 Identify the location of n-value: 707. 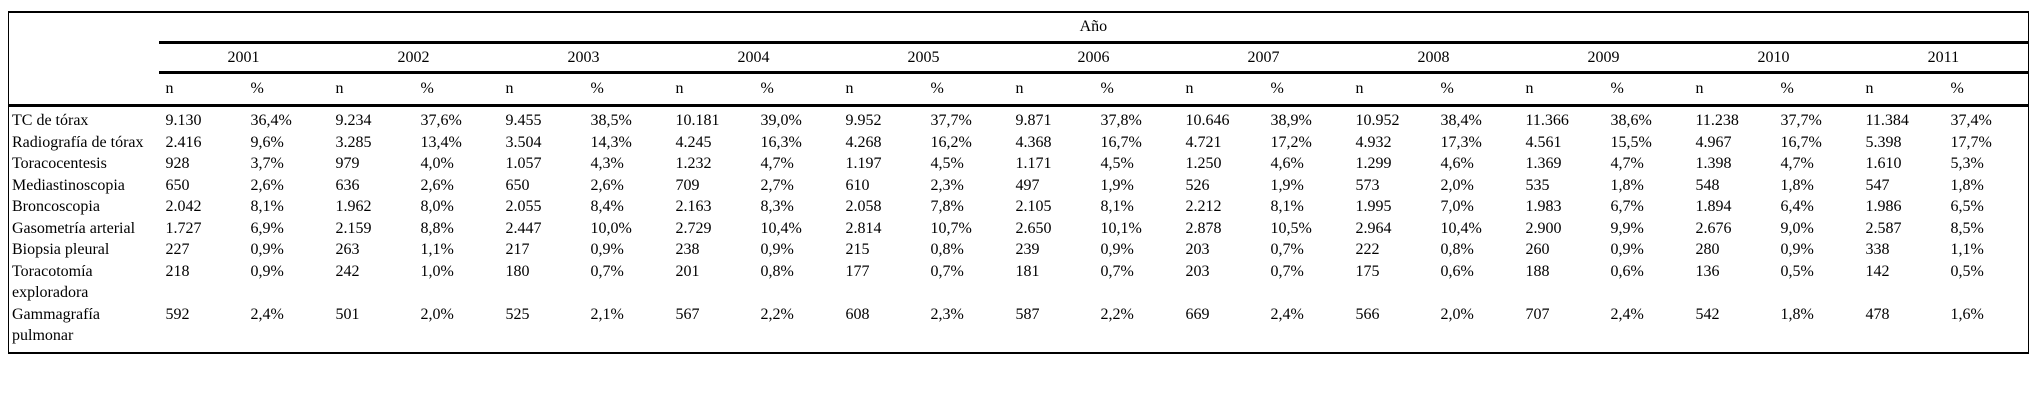
(1537, 314).